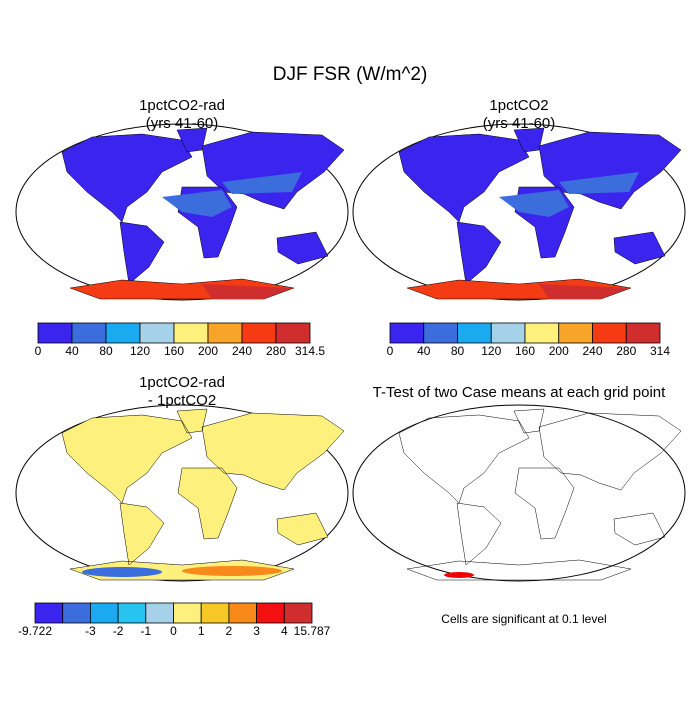  Describe the element at coordinates (312, 631) in the screenshot. I see `colorbar-label: 15.787` at that location.